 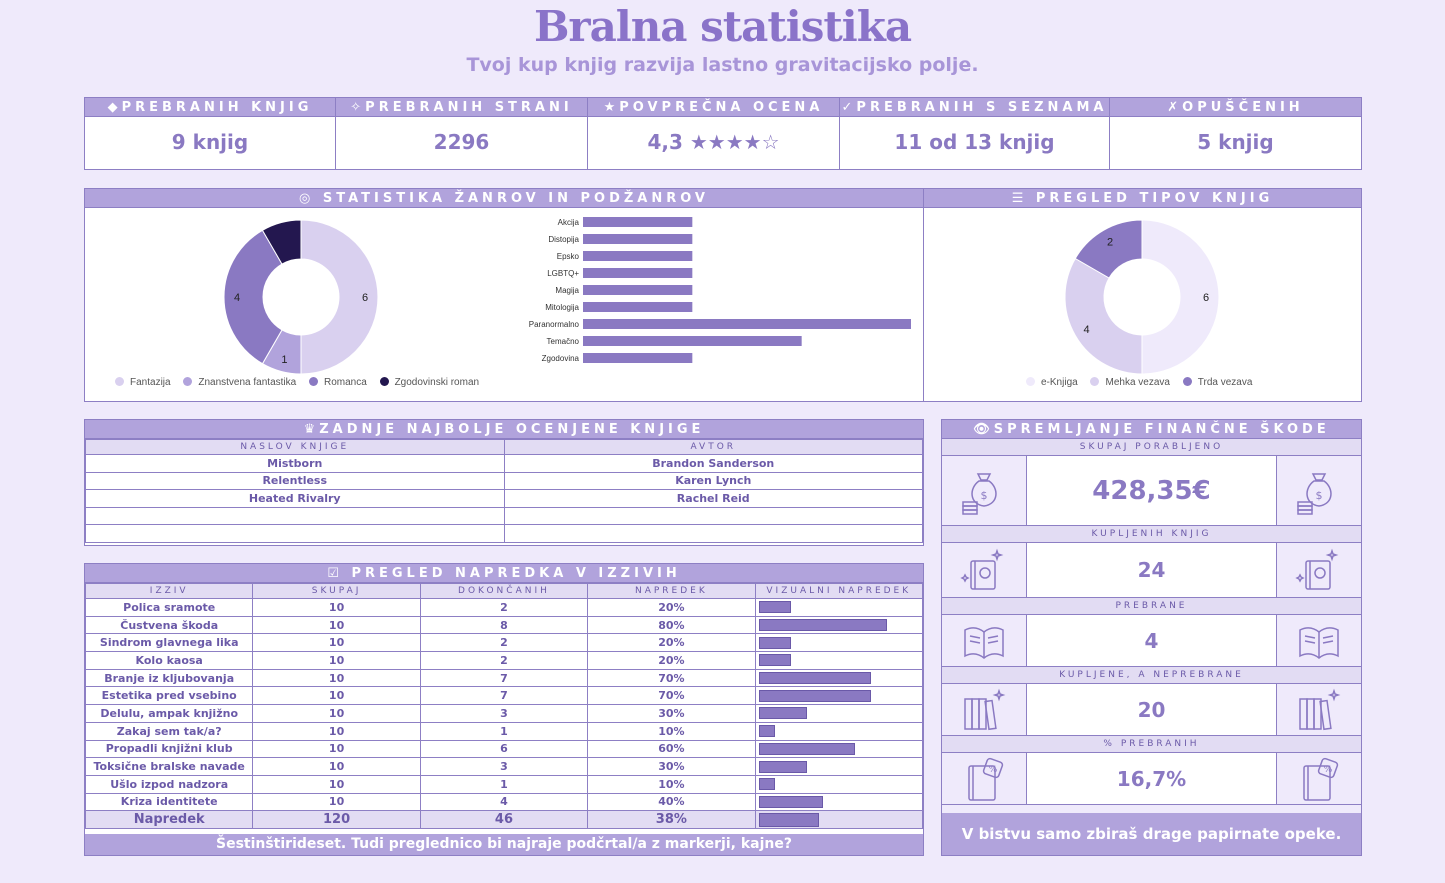 What do you see at coordinates (150, 382) in the screenshot?
I see `legend-label: Fantazija` at bounding box center [150, 382].